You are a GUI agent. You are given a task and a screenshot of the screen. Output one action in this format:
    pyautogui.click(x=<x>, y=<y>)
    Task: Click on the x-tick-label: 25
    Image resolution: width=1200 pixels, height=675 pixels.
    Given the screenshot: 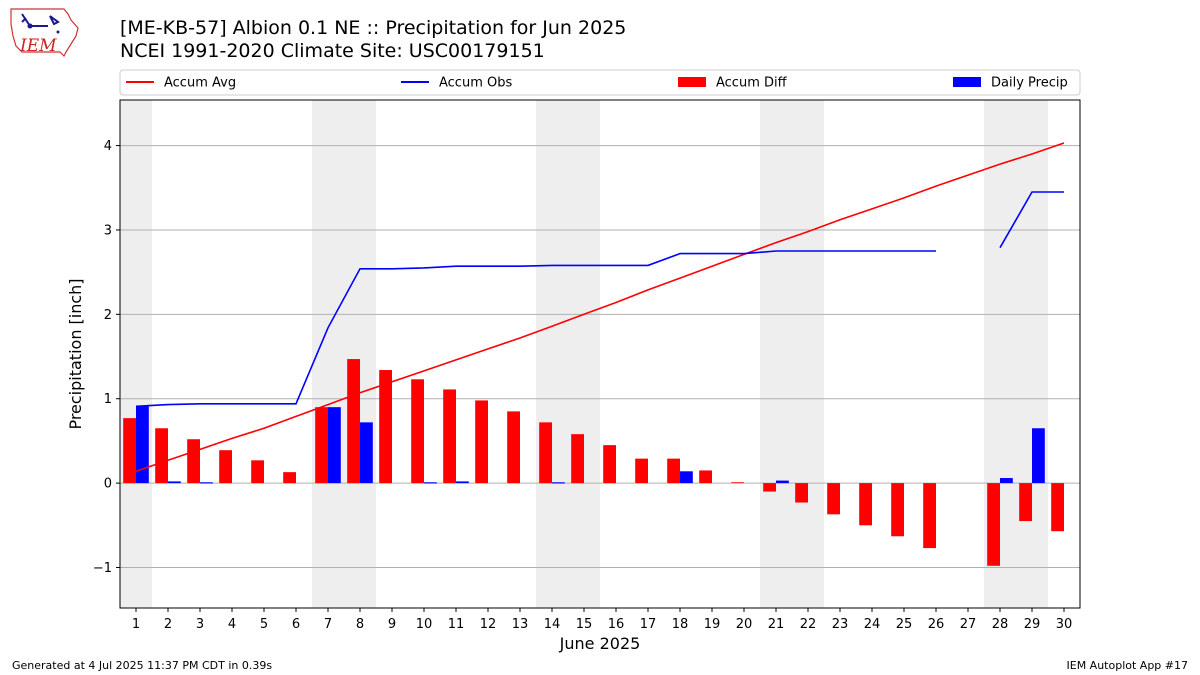 What is the action you would take?
    pyautogui.click(x=904, y=624)
    